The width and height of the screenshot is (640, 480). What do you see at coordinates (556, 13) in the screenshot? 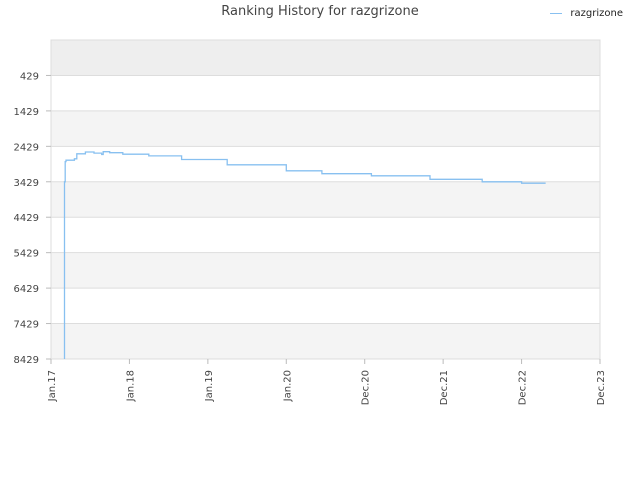
I see `legend-swatch` at bounding box center [556, 13].